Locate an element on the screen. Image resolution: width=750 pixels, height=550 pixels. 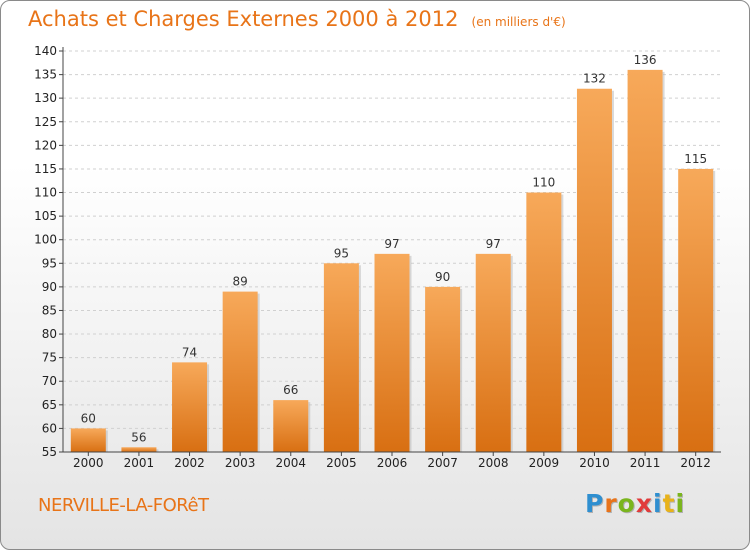
y-tick-label: 60 is located at coordinates (49, 428).